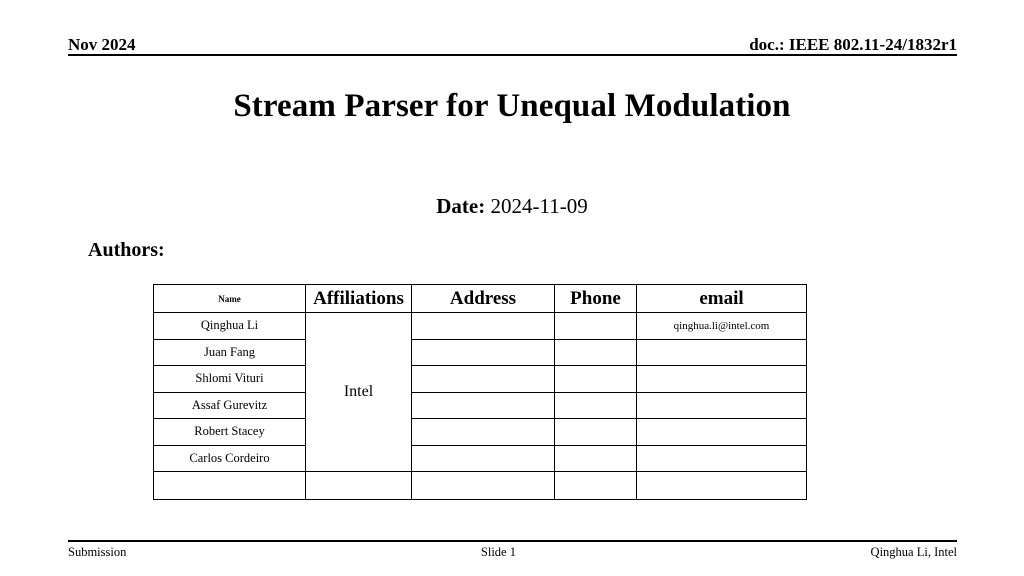 This screenshot has height=576, width=1024. Describe the element at coordinates (483, 298) in the screenshot. I see `column-header-address: Address` at that location.